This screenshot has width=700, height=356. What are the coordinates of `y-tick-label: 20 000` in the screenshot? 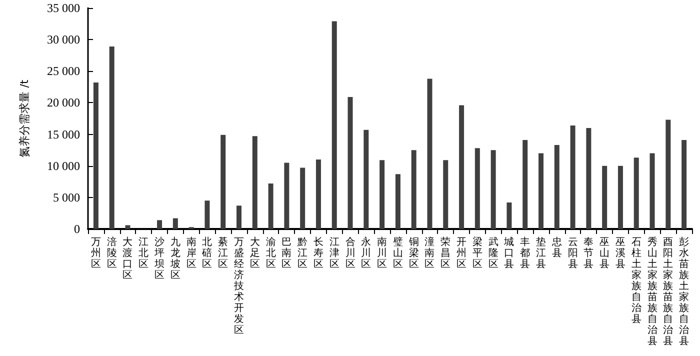 It's located at (63, 103).